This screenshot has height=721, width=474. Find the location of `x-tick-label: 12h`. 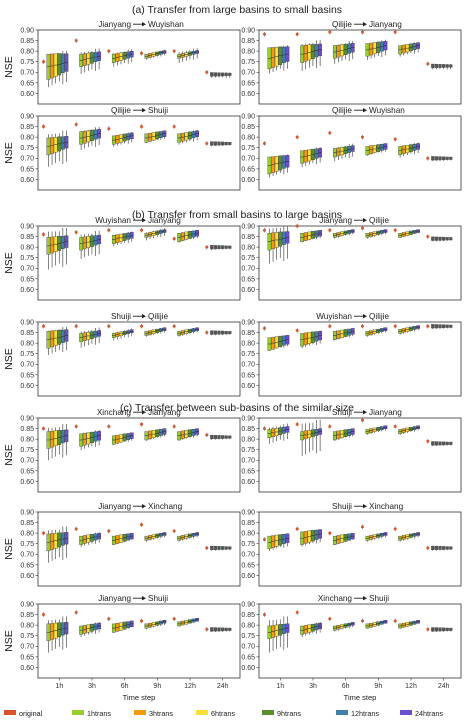

x-tick-label: 12h is located at coordinates (190, 686).